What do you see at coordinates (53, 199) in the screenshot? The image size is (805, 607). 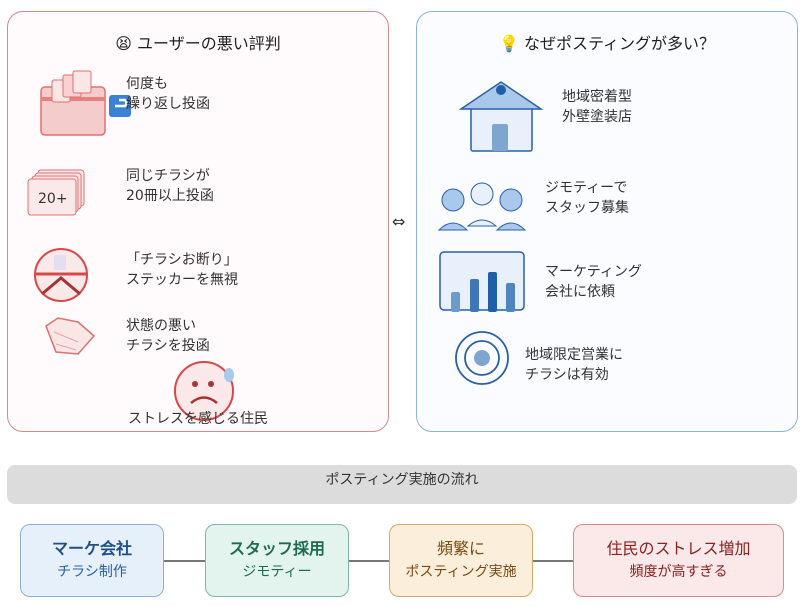 I see `flyer-count-badge: 20+` at bounding box center [53, 199].